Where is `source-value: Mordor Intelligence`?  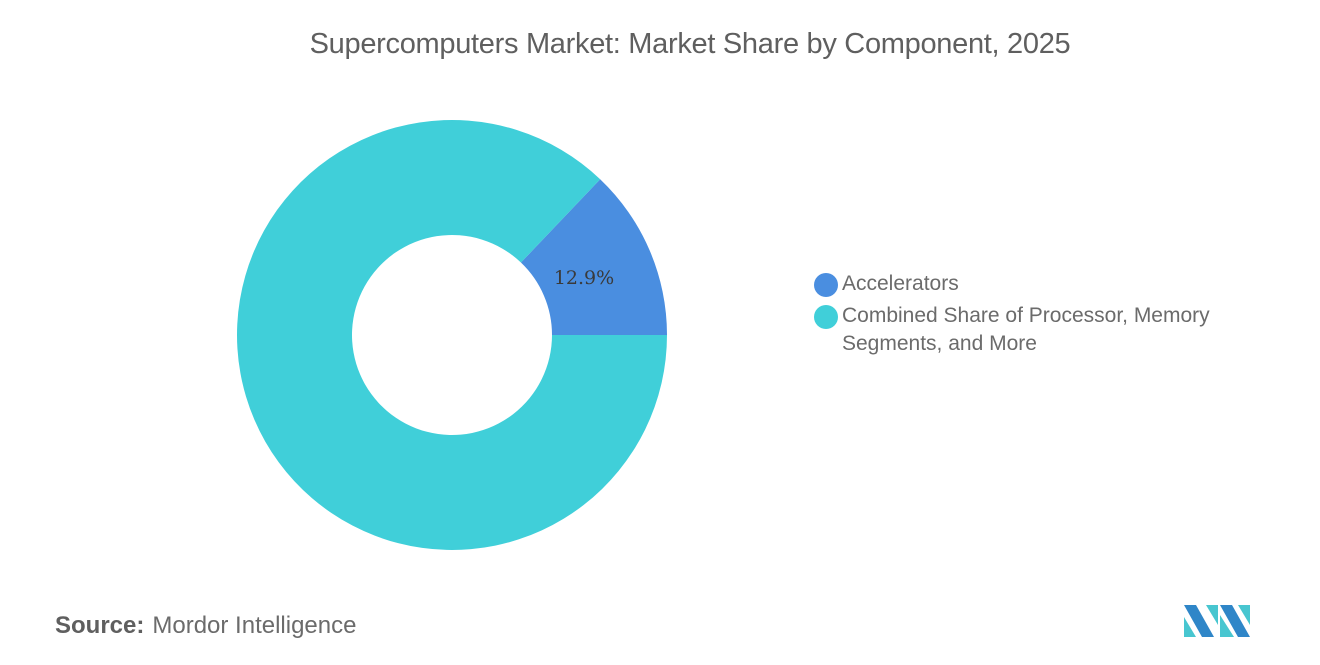 source-value: Mordor Intelligence is located at coordinates (254, 625).